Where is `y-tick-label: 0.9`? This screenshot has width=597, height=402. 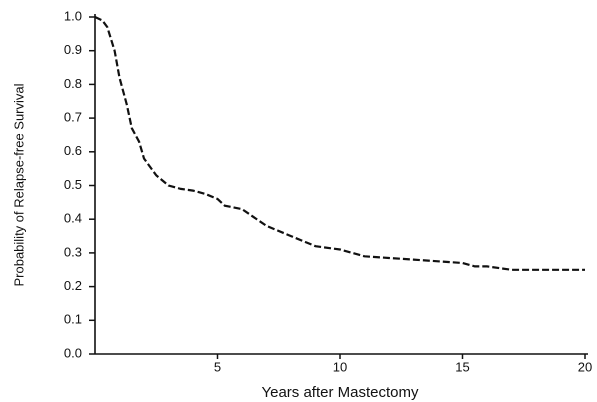 y-tick-label: 0.9 is located at coordinates (73, 49).